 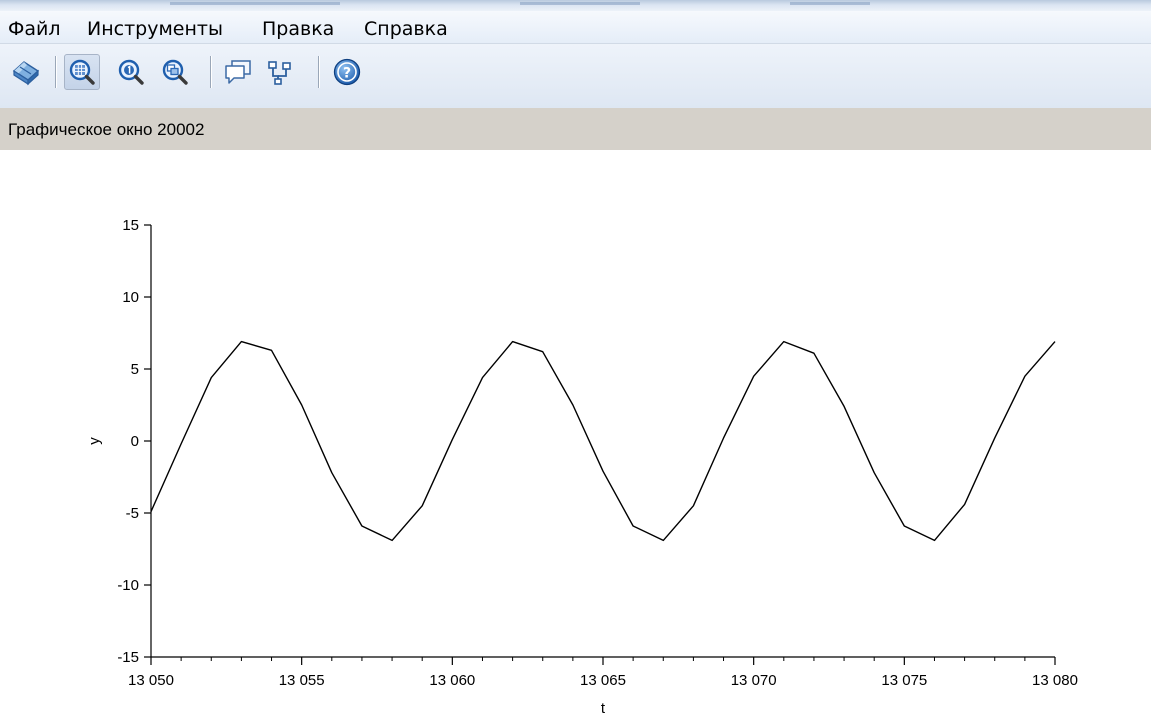 I want to click on zoom-area-button, so click(x=82, y=72).